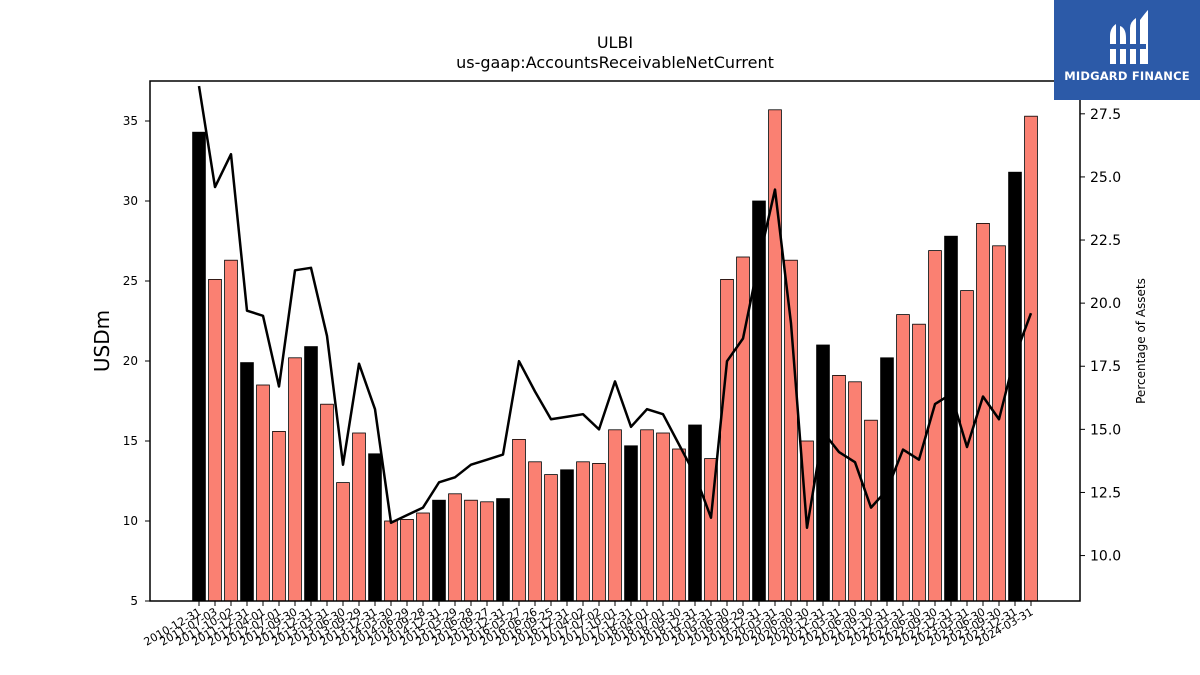 This screenshot has width=1200, height=675. Describe the element at coordinates (130, 521) in the screenshot. I see `y-tick-label: 10` at that location.